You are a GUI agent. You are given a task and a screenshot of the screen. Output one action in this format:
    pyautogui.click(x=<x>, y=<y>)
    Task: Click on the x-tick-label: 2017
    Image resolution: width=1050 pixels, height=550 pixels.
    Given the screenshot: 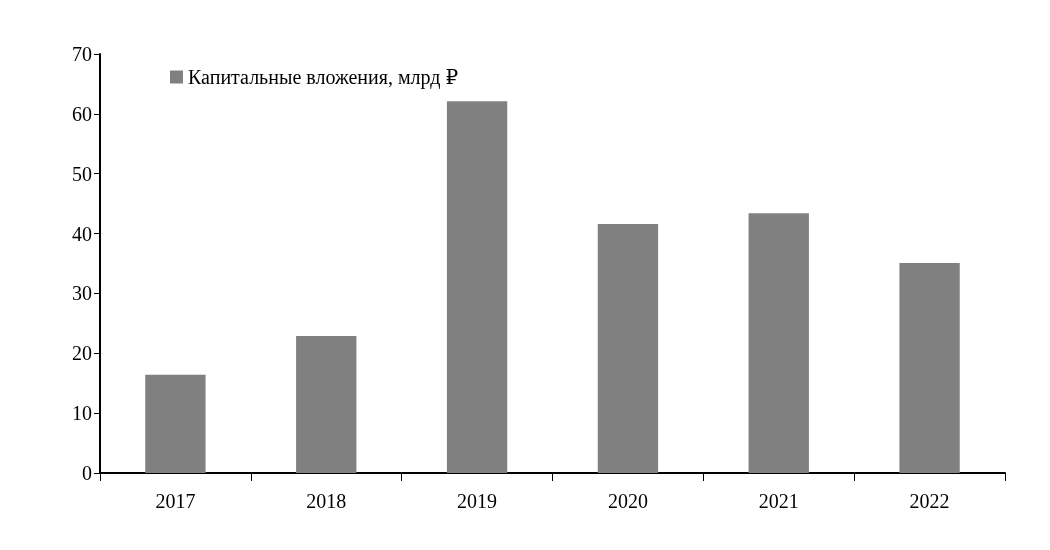 What is the action you would take?
    pyautogui.click(x=175, y=501)
    